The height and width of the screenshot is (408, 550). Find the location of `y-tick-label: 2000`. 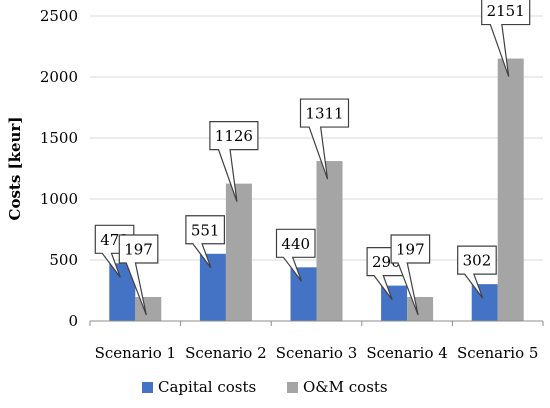

y-tick-label: 2000 is located at coordinates (59, 77).